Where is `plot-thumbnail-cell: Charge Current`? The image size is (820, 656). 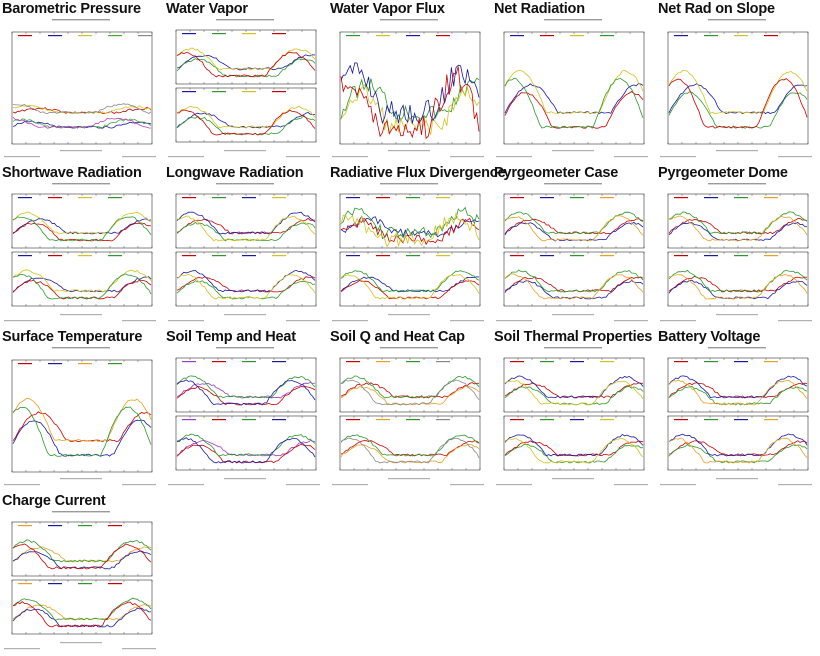 plot-thumbnail-cell: Charge Current is located at coordinates (81, 573).